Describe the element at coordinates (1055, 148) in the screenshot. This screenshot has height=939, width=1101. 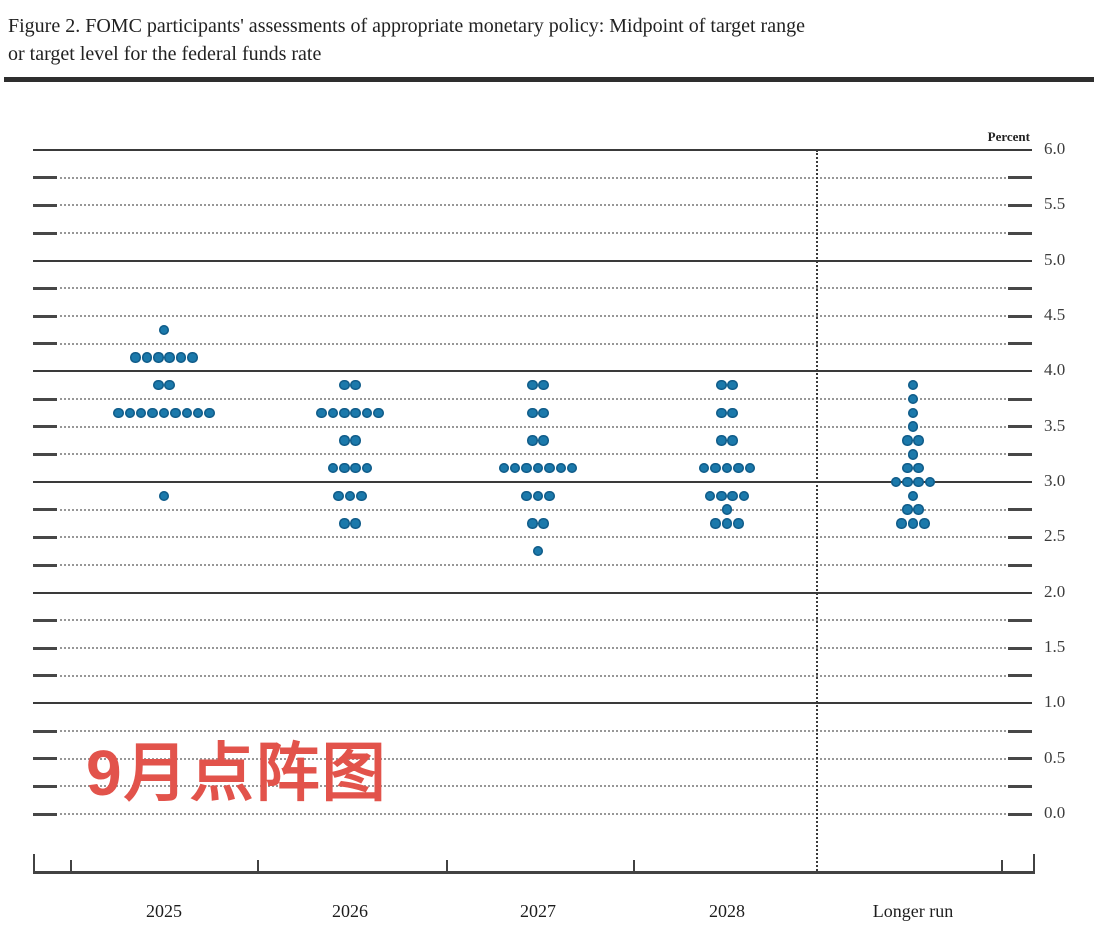
I see `y-axis-label: 6.0` at that location.